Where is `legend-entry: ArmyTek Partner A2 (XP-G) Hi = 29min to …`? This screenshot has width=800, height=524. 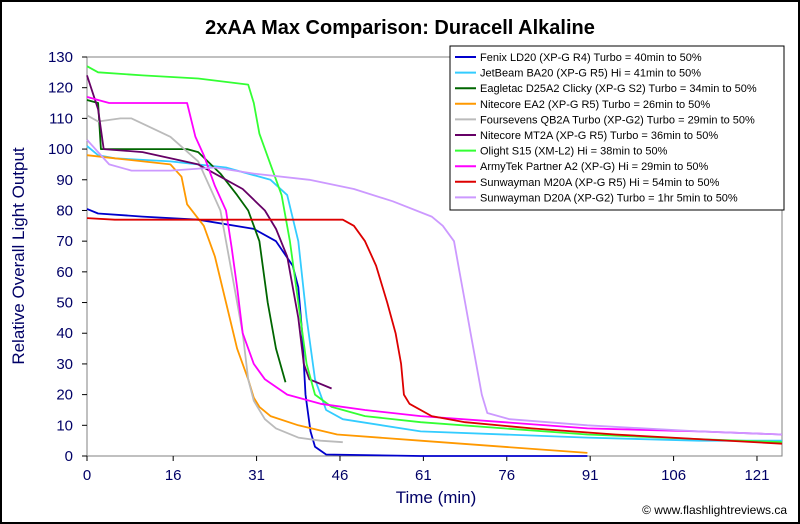 legend-entry: ArmyTek Partner A2 (XP-G) Hi = 29min to … is located at coordinates (594, 167).